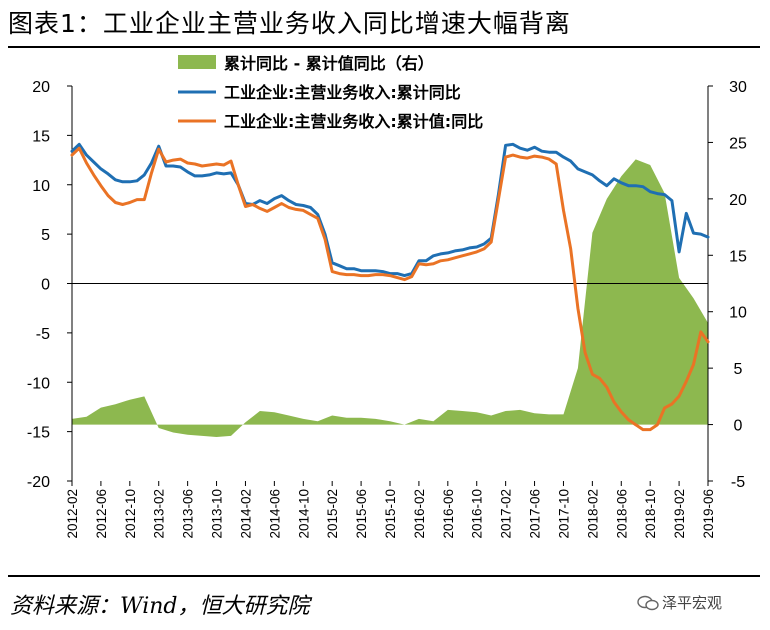 The height and width of the screenshot is (630, 770). What do you see at coordinates (38, 433) in the screenshot?
I see `left-tick-label: -15` at bounding box center [38, 433].